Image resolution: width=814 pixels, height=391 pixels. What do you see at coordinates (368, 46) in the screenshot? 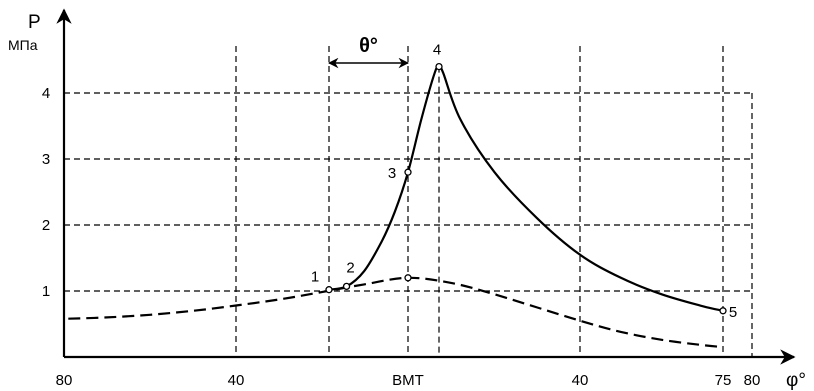
I see `angle-label: θ°` at bounding box center [368, 46].